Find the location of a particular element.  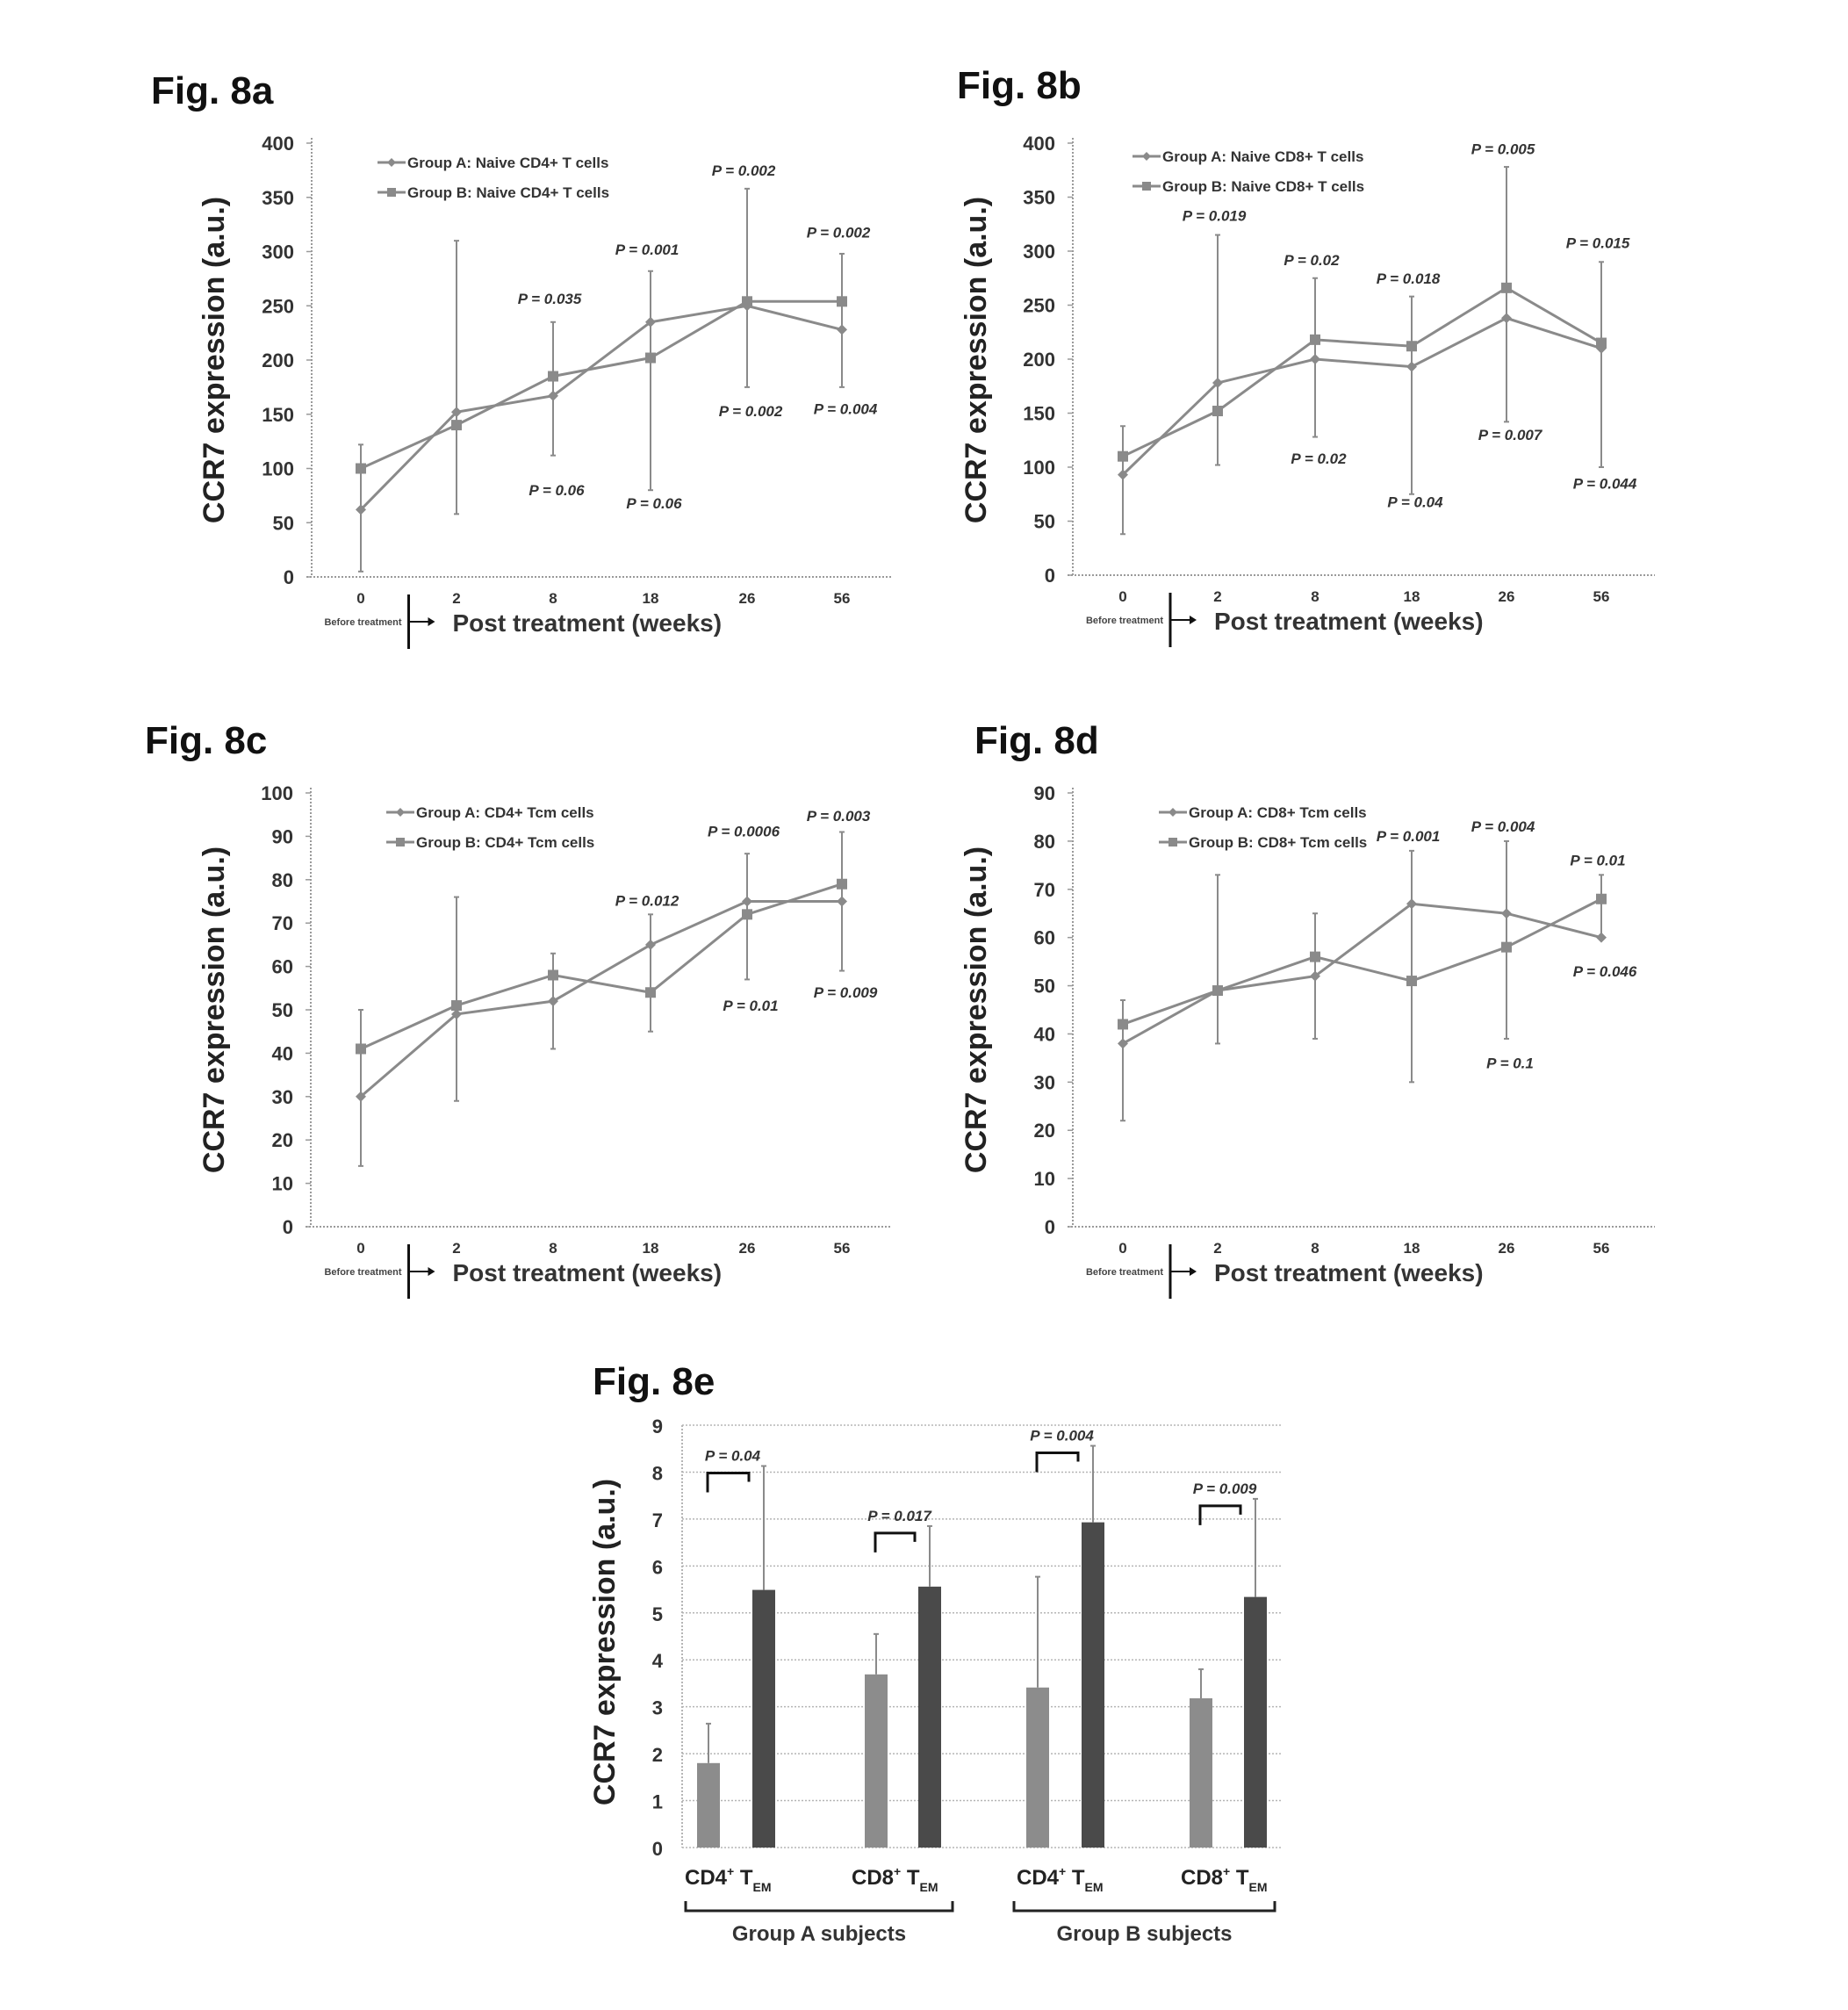

y-tick-label: 300 is located at coordinates (278, 252).